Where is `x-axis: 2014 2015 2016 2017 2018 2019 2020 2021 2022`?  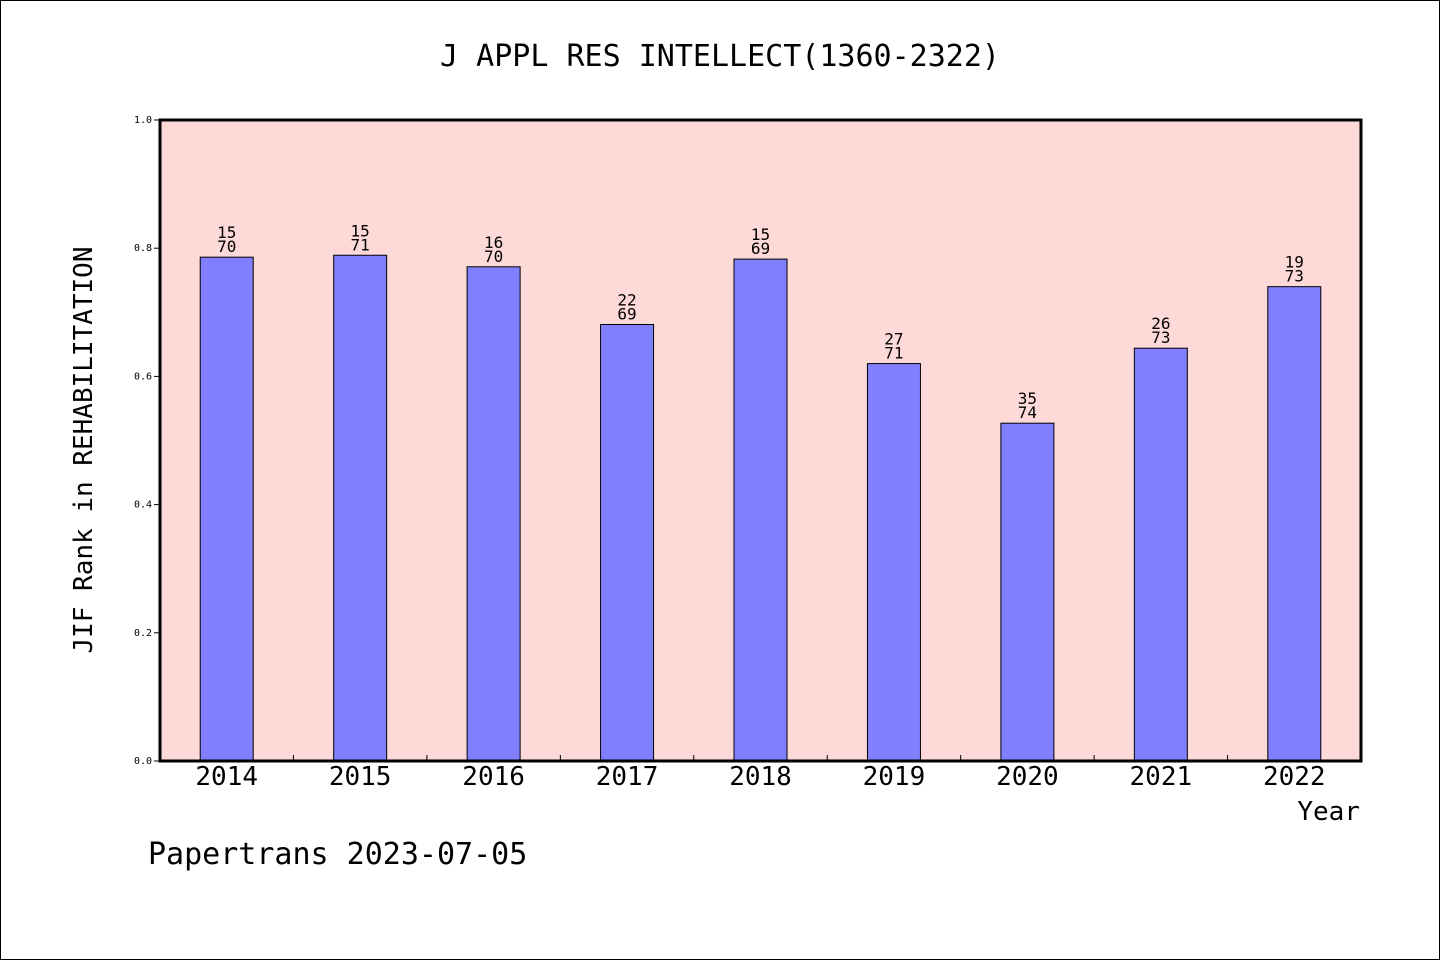
x-axis: 2014 2015 2016 2017 2018 2019 2020 2021 2022 is located at coordinates (760, 773).